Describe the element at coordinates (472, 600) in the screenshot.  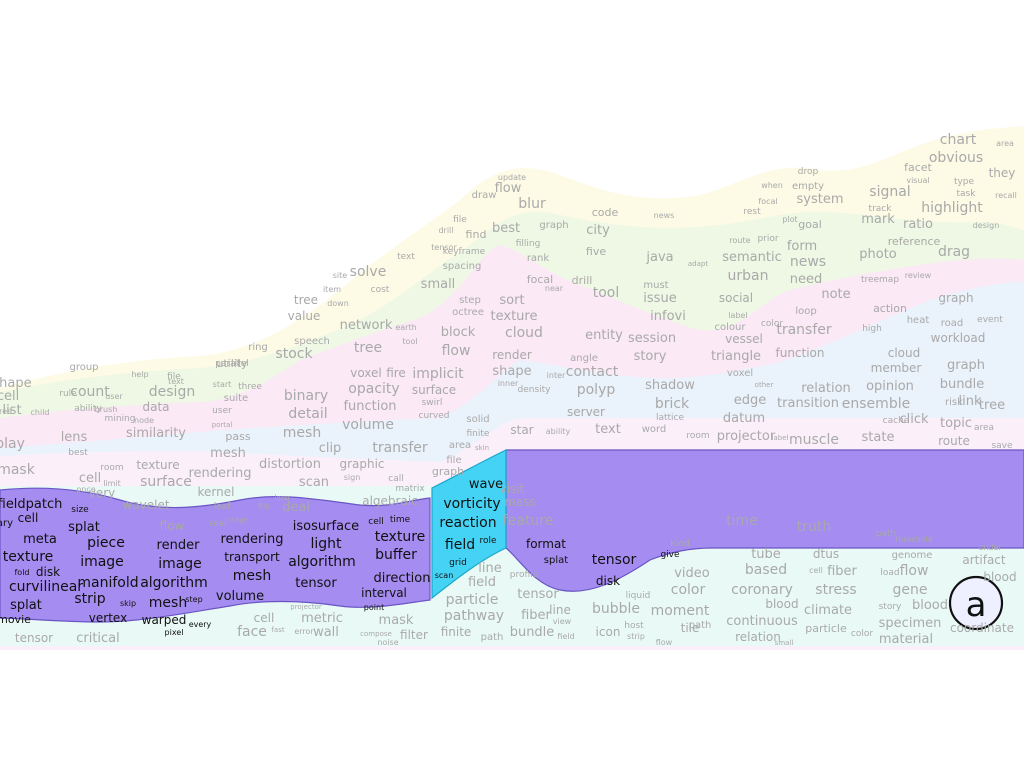
I see `mint-topic-word: particle` at that location.